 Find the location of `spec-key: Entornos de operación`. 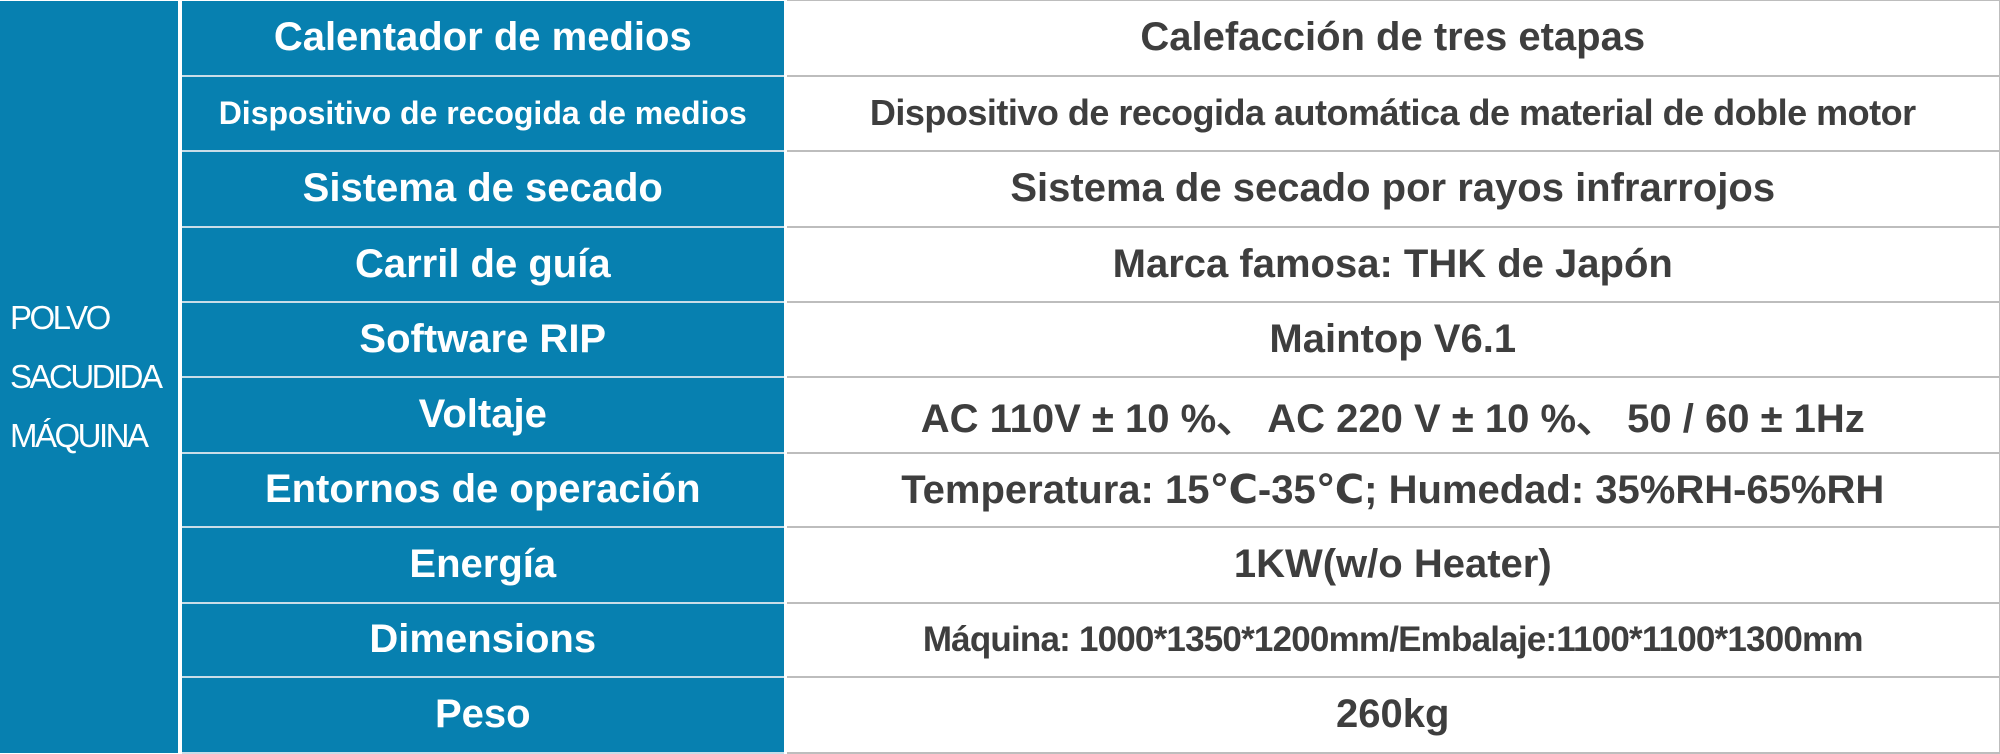

spec-key: Entornos de operación is located at coordinates (483, 490).